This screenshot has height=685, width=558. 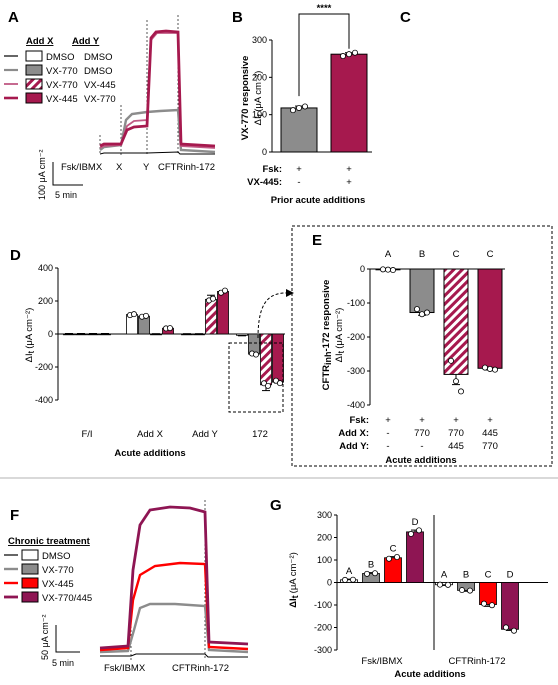 I want to click on panel-d-x-tick-label: 172, so click(x=260, y=434).